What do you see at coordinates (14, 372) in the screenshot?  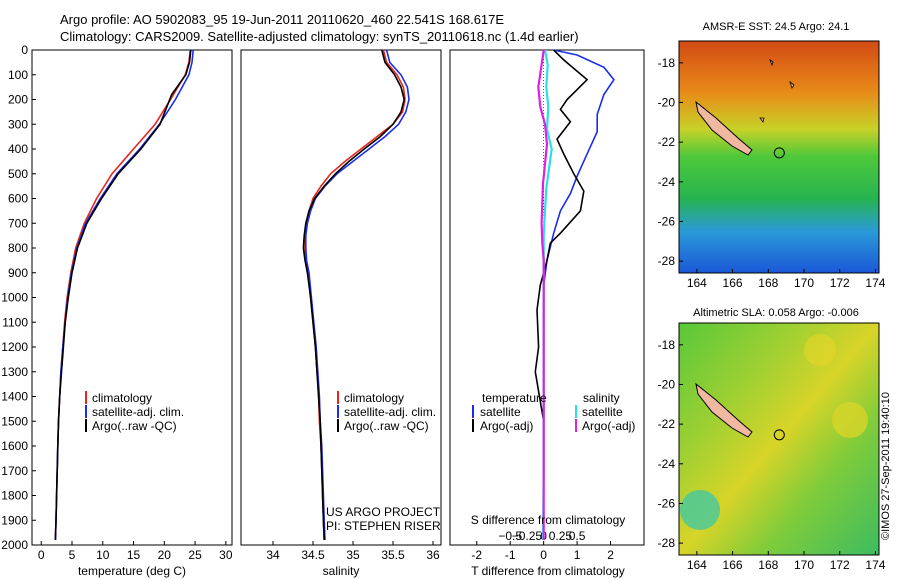 I see `depth-tick-label: 1300` at bounding box center [14, 372].